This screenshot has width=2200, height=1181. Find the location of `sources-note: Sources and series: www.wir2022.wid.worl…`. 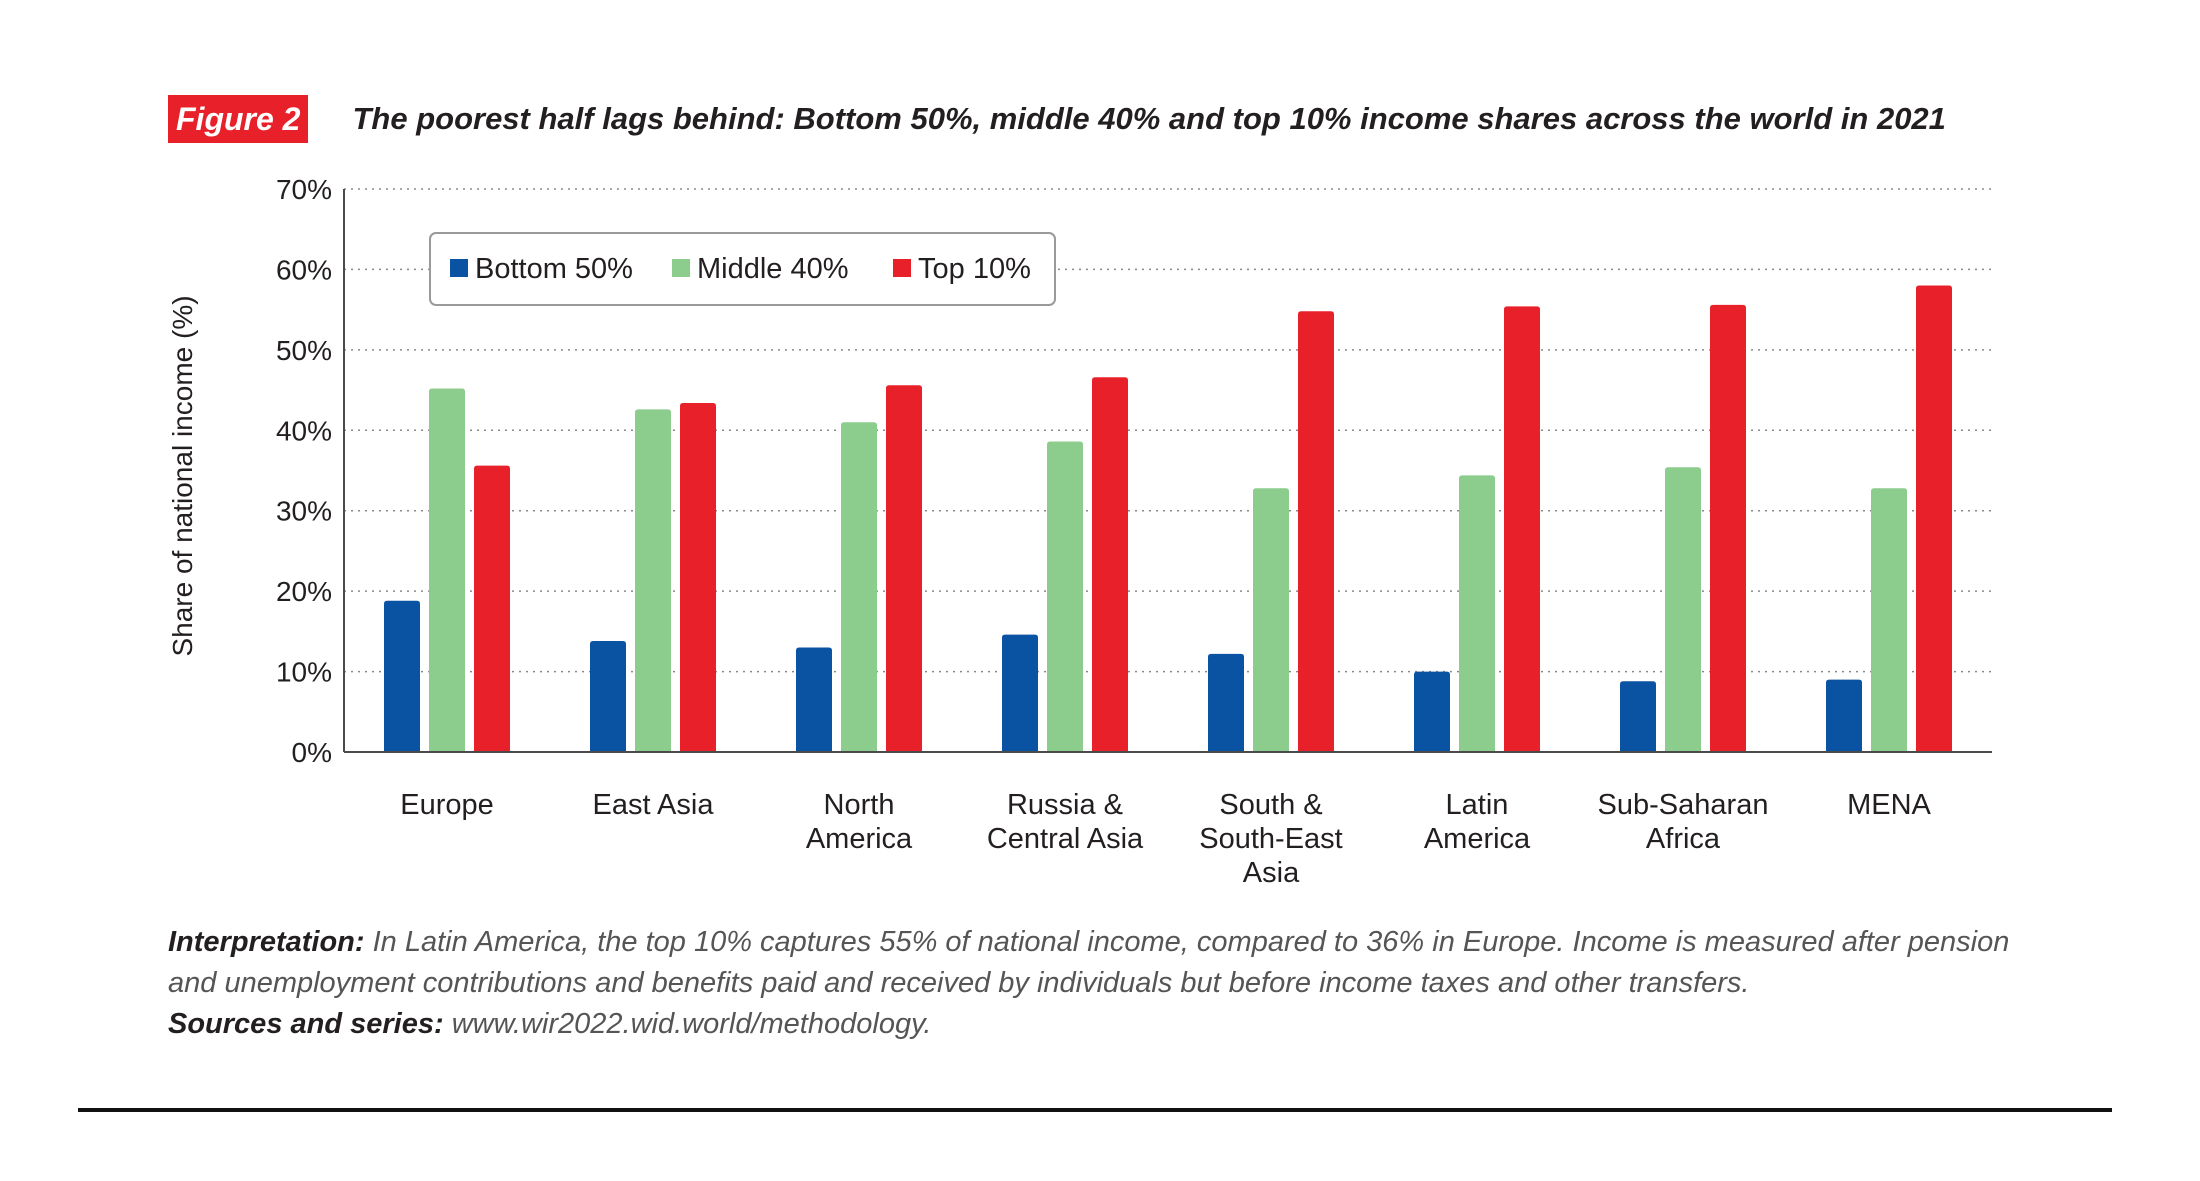

sources-note: Sources and series: www.wir2022.wid.worl… is located at coordinates (1108, 1024).